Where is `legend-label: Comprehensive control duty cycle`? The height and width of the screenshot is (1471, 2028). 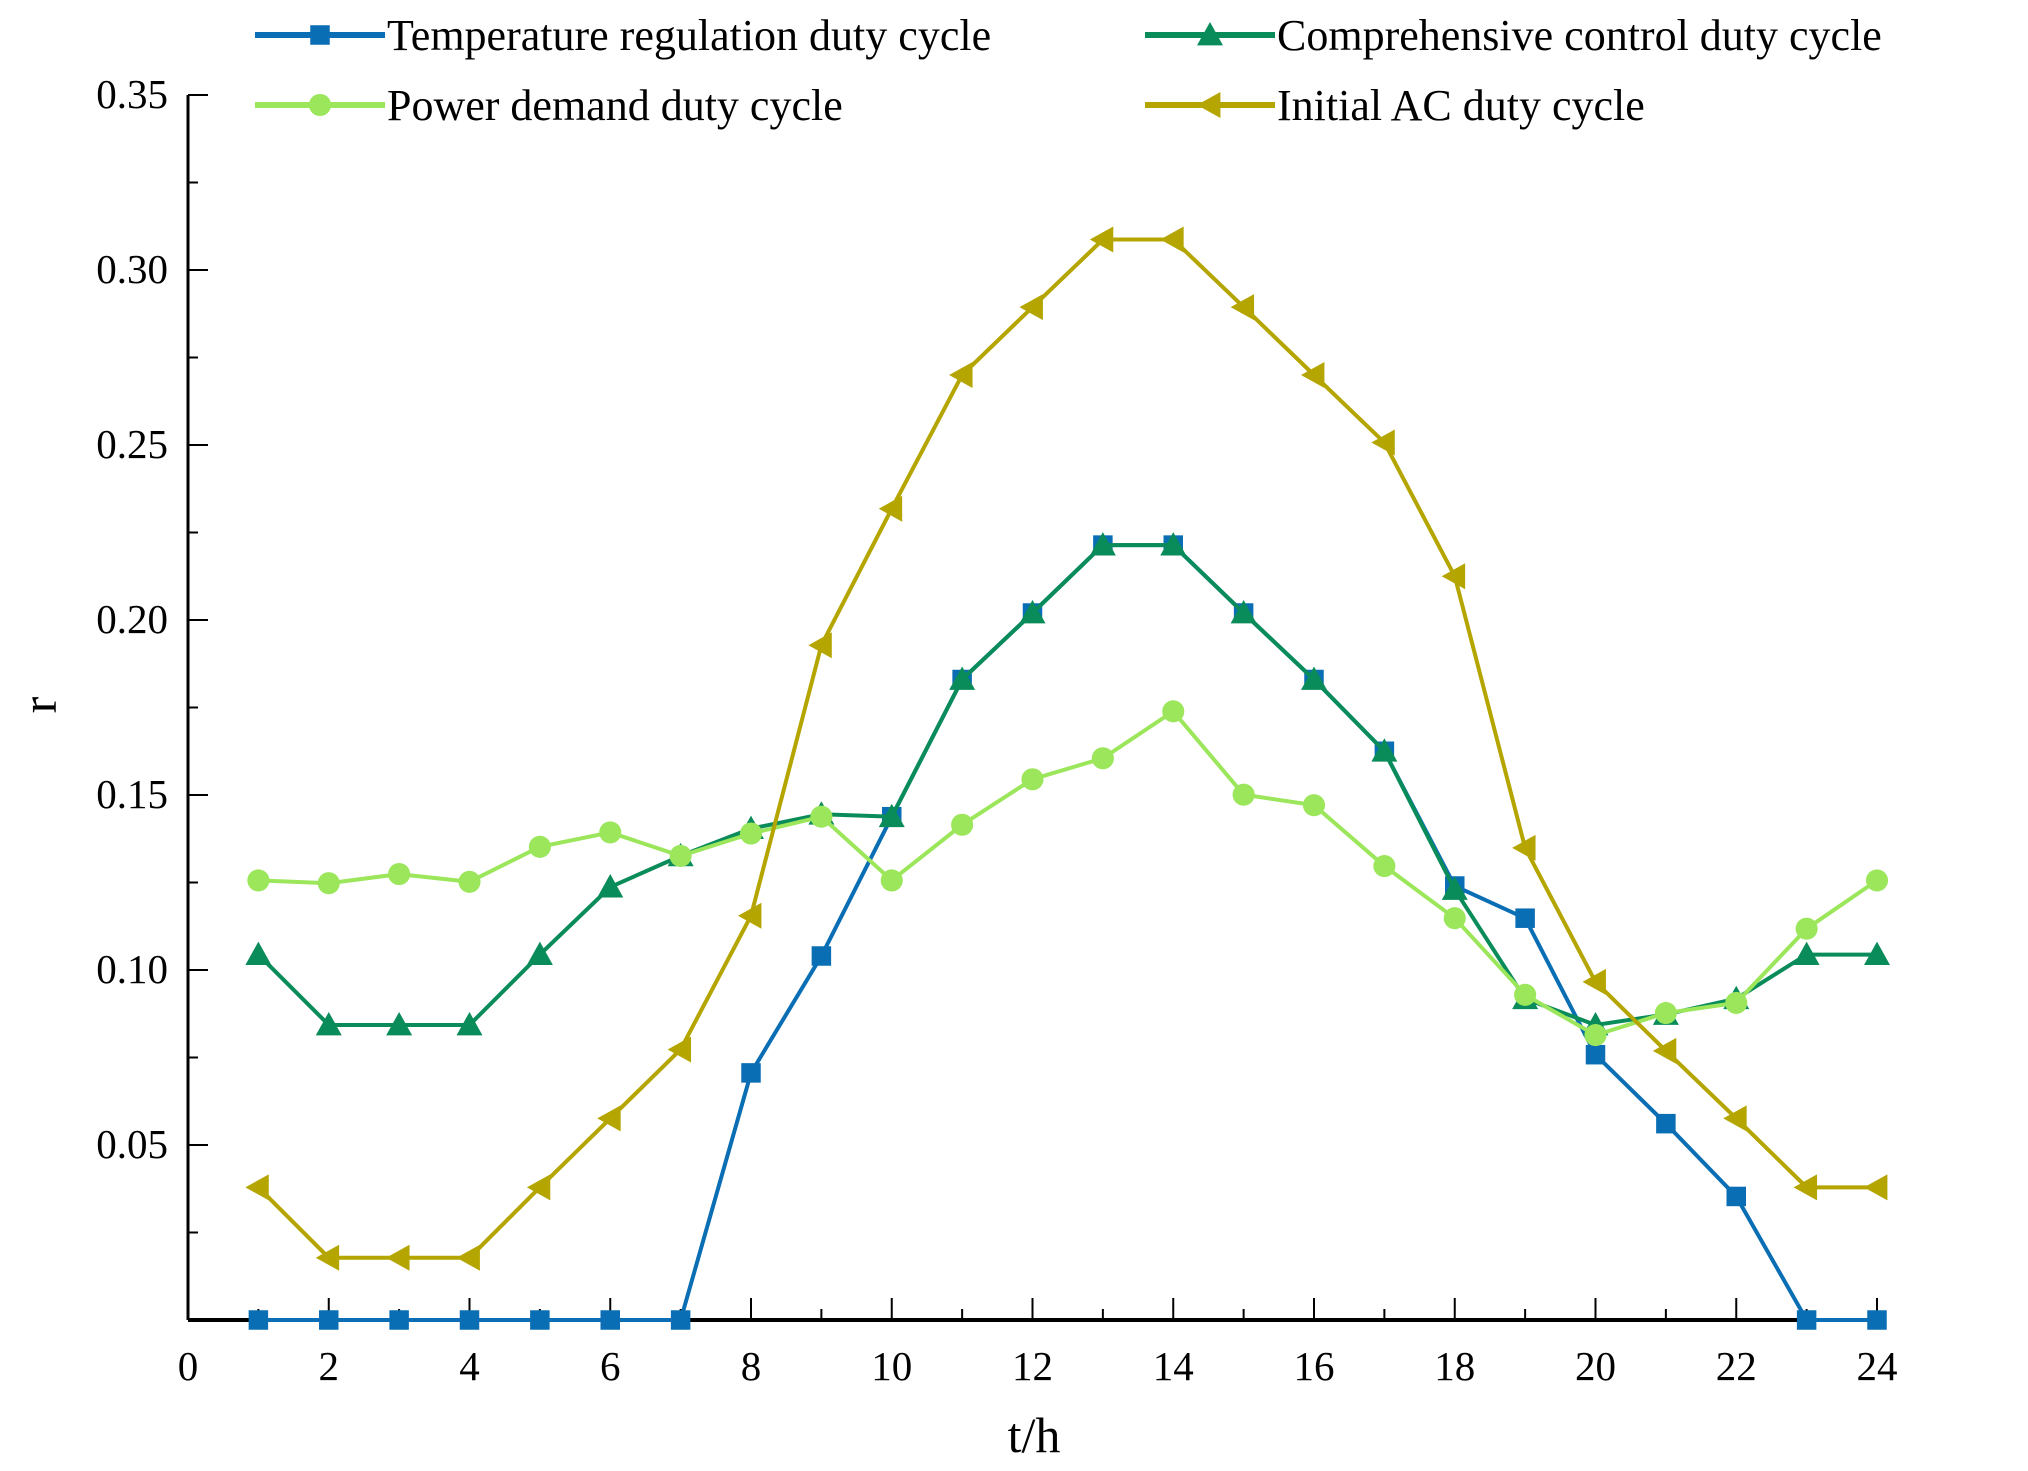 legend-label: Comprehensive control duty cycle is located at coordinates (1579, 35).